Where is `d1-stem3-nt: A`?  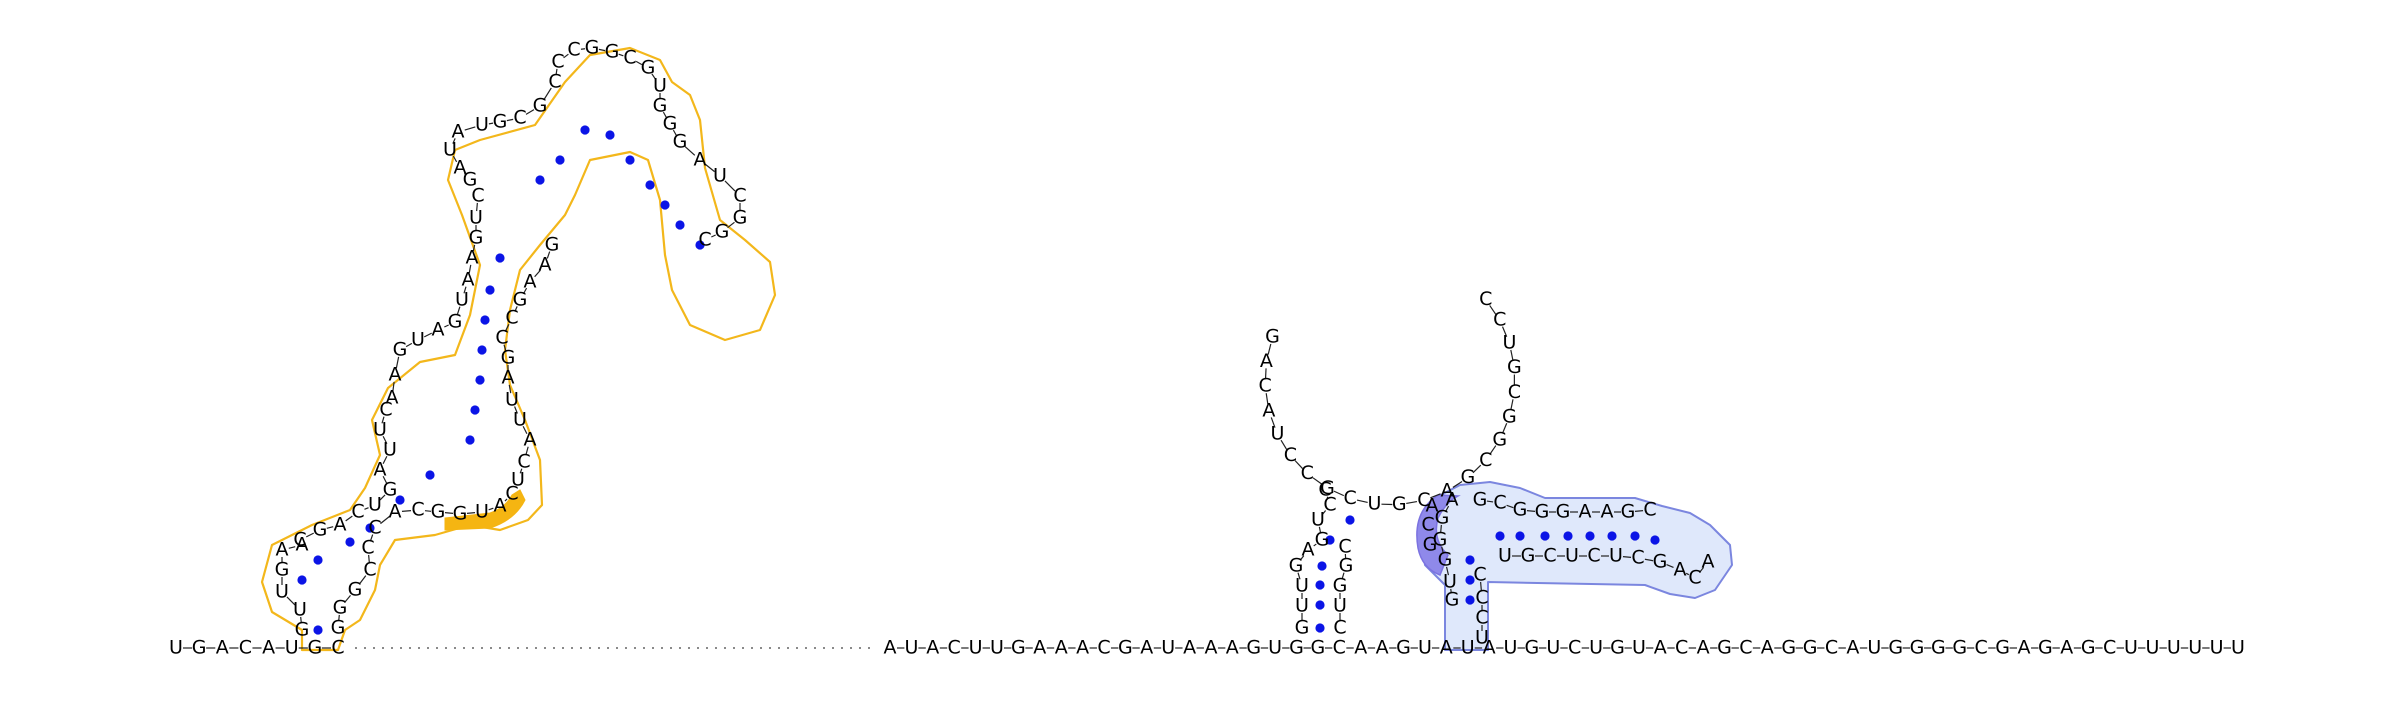
d1-stem3-nt: A is located at coordinates (530, 282).